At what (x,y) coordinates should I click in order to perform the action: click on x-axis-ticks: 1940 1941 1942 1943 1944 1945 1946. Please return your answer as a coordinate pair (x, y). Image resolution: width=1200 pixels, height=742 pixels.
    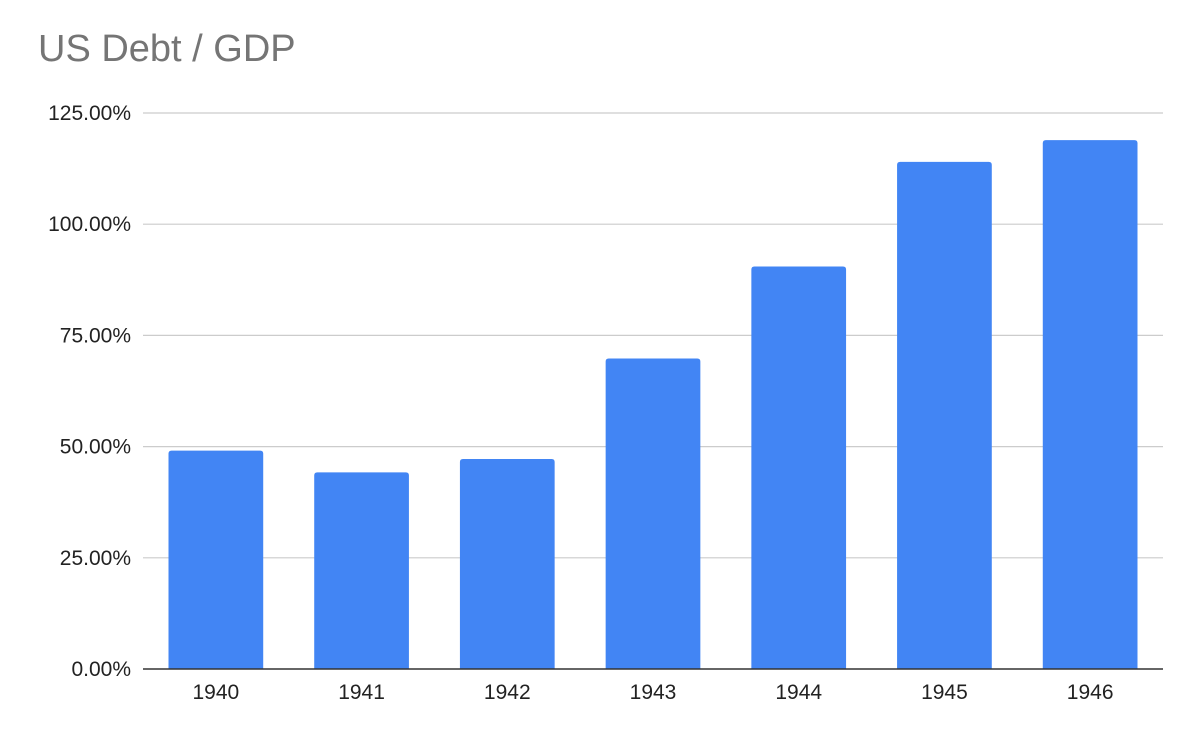
    Looking at the image, I should click on (652, 692).